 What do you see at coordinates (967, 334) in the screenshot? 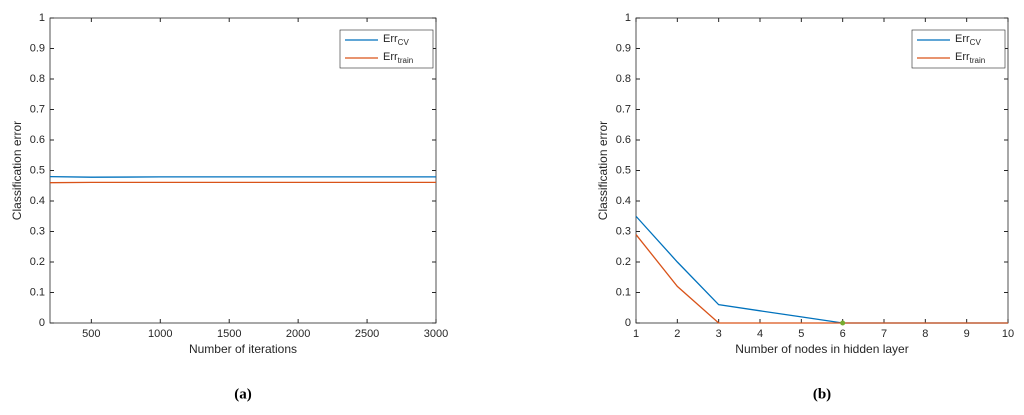
I see `x-tick-label: 9` at bounding box center [967, 334].